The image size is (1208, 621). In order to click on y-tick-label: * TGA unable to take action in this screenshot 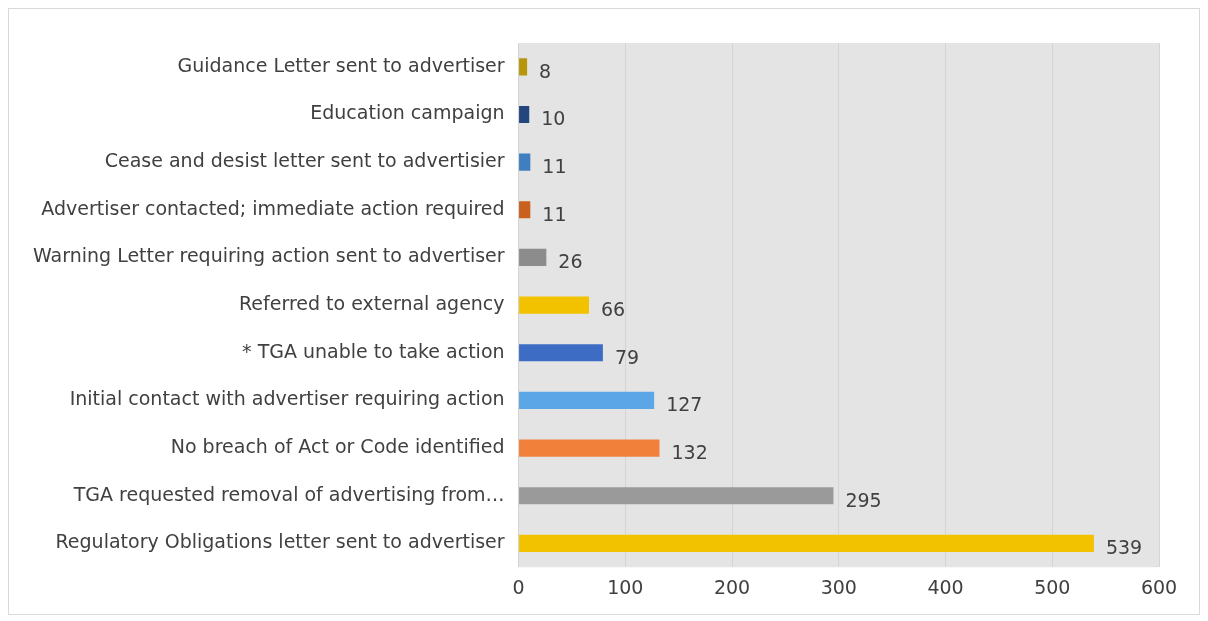, I will do `click(373, 350)`.